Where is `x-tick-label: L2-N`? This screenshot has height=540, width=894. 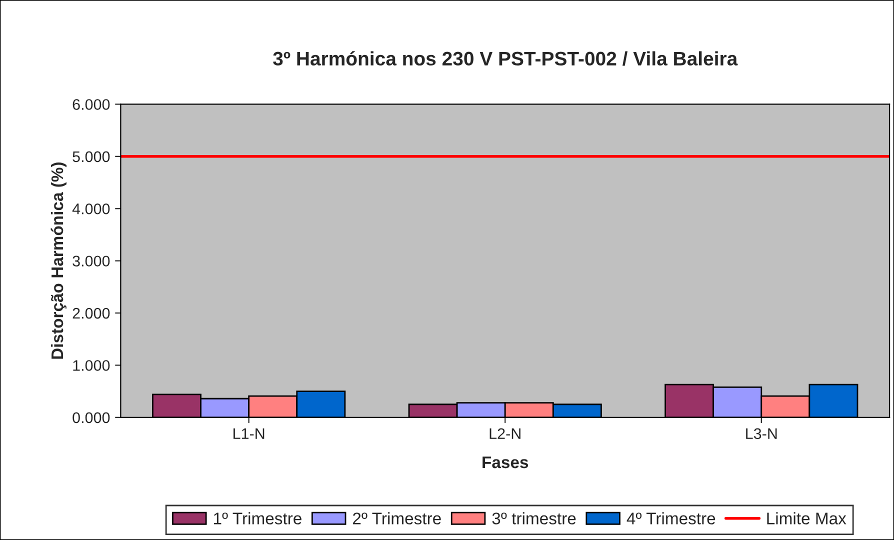 x-tick-label: L2-N is located at coordinates (505, 433).